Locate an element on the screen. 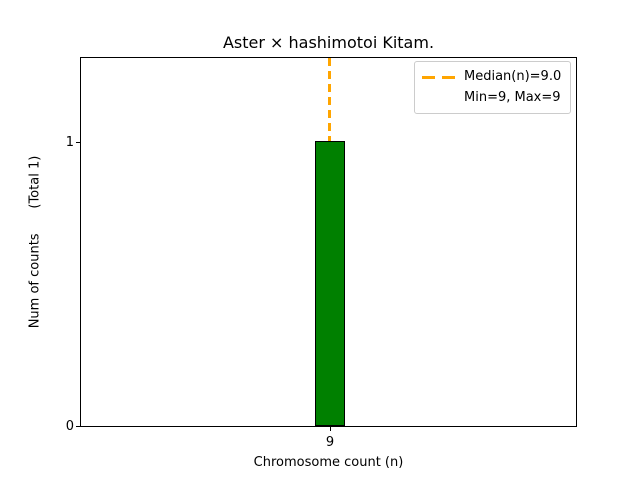  x-axis-label: Chromosome count (n) is located at coordinates (328, 462).